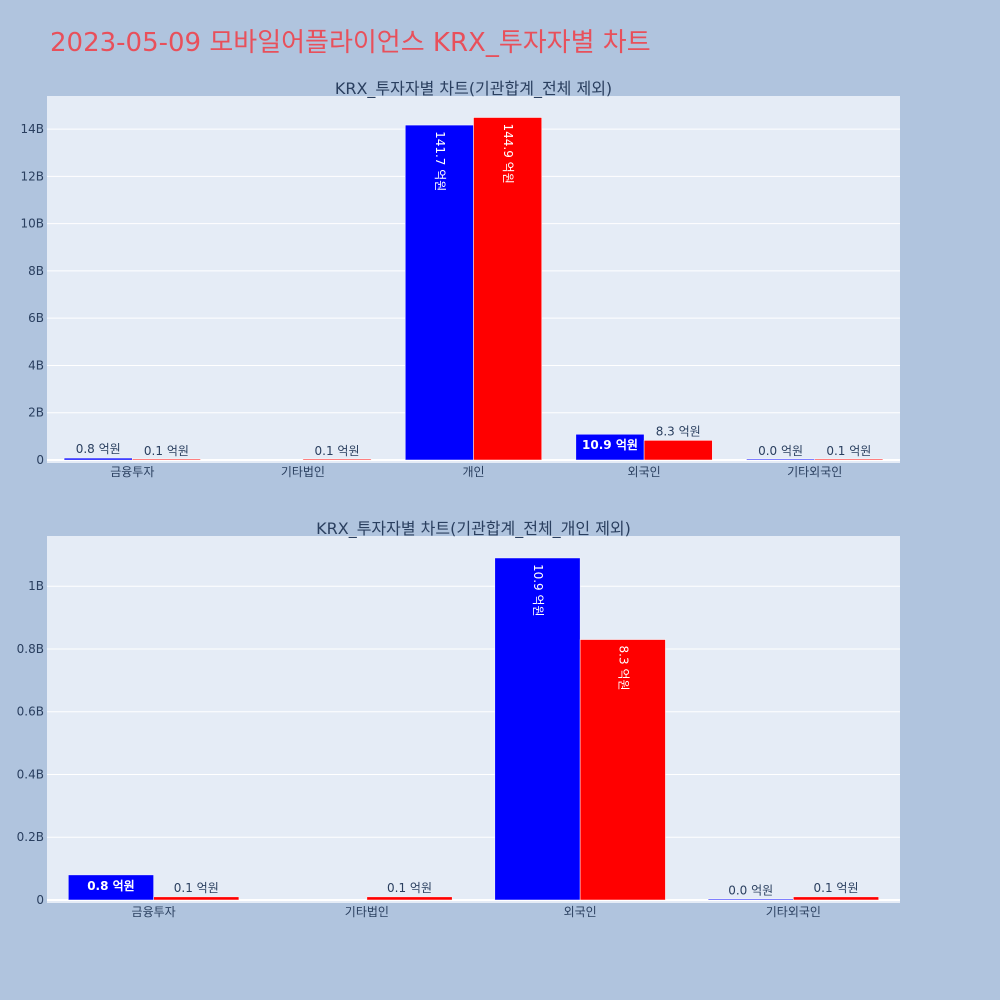 The width and height of the screenshot is (1000, 1000). What do you see at coordinates (30, 837) in the screenshot?
I see `y-tick-label: 0.2B` at bounding box center [30, 837].